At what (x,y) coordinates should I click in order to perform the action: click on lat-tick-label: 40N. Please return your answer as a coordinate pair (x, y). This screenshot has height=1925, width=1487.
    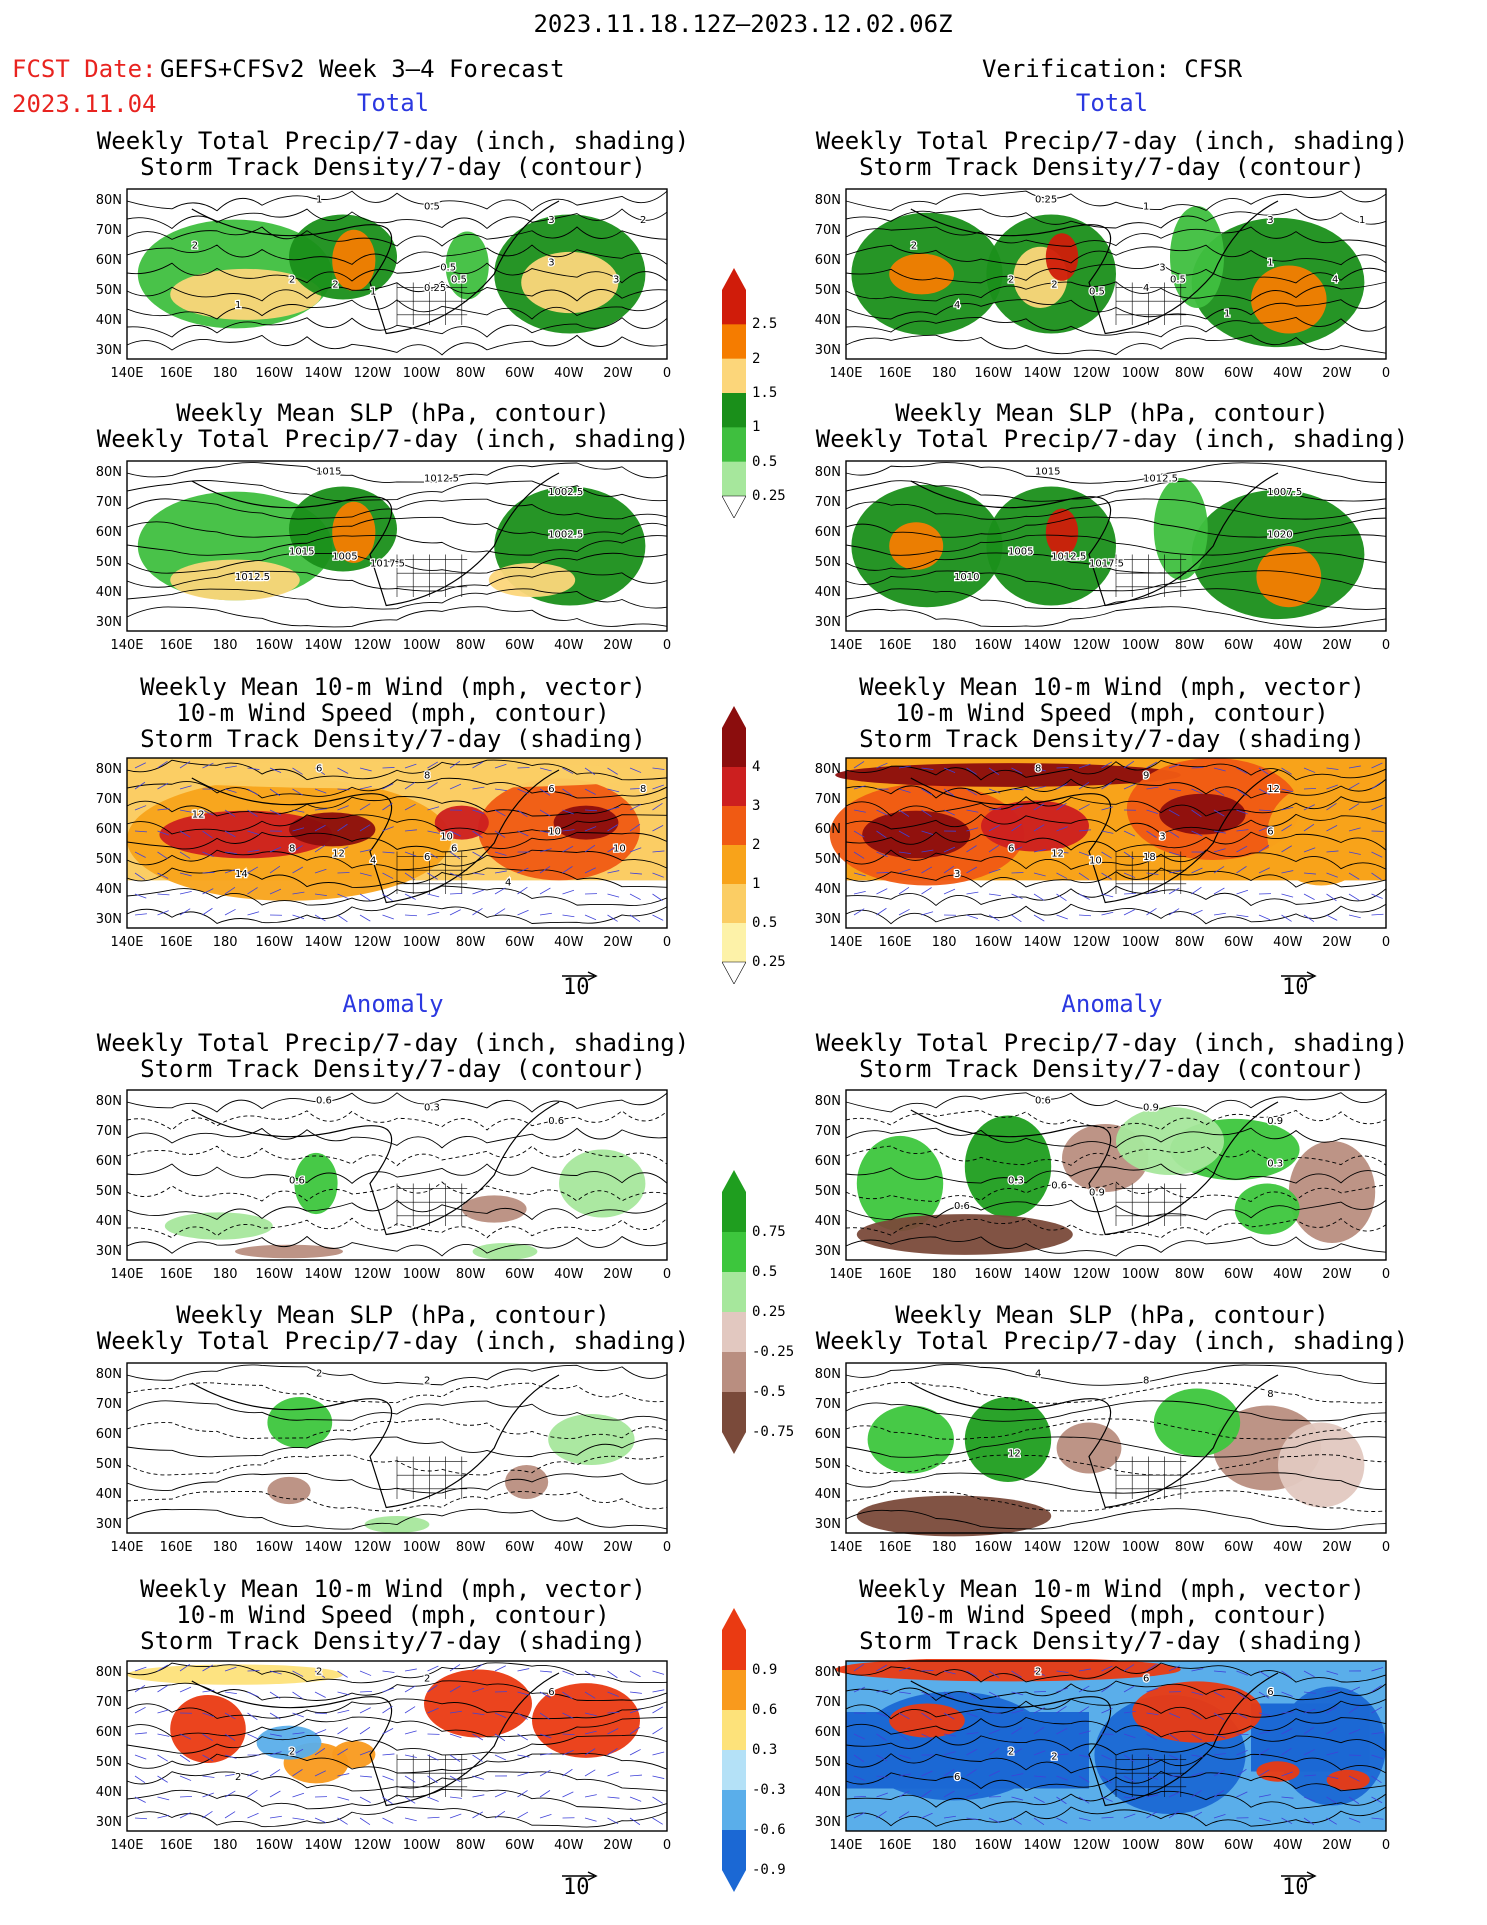
    Looking at the image, I should click on (828, 320).